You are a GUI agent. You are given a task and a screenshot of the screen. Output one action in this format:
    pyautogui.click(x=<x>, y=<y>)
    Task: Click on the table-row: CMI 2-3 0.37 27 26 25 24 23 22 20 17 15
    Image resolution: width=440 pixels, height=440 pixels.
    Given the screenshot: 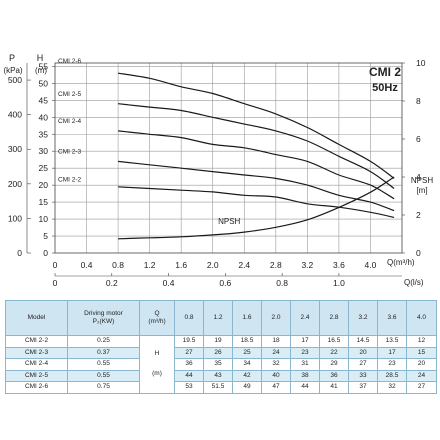 What is the action you would take?
    pyautogui.click(x=221, y=352)
    